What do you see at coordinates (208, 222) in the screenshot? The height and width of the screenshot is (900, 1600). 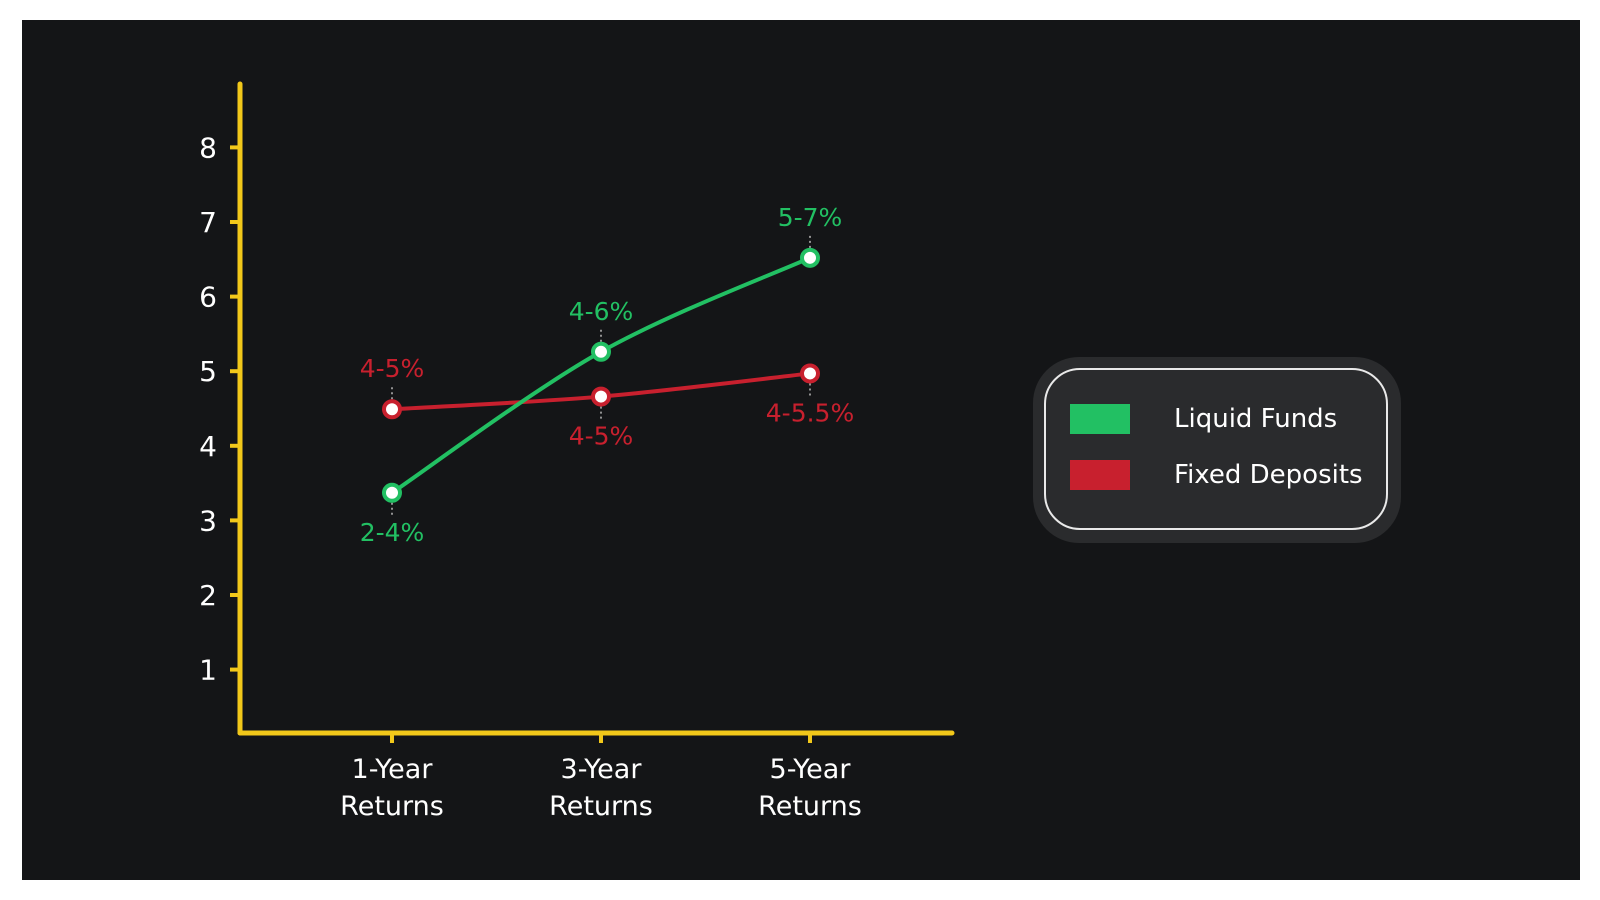 I see `y-tick-label-7: 7` at bounding box center [208, 222].